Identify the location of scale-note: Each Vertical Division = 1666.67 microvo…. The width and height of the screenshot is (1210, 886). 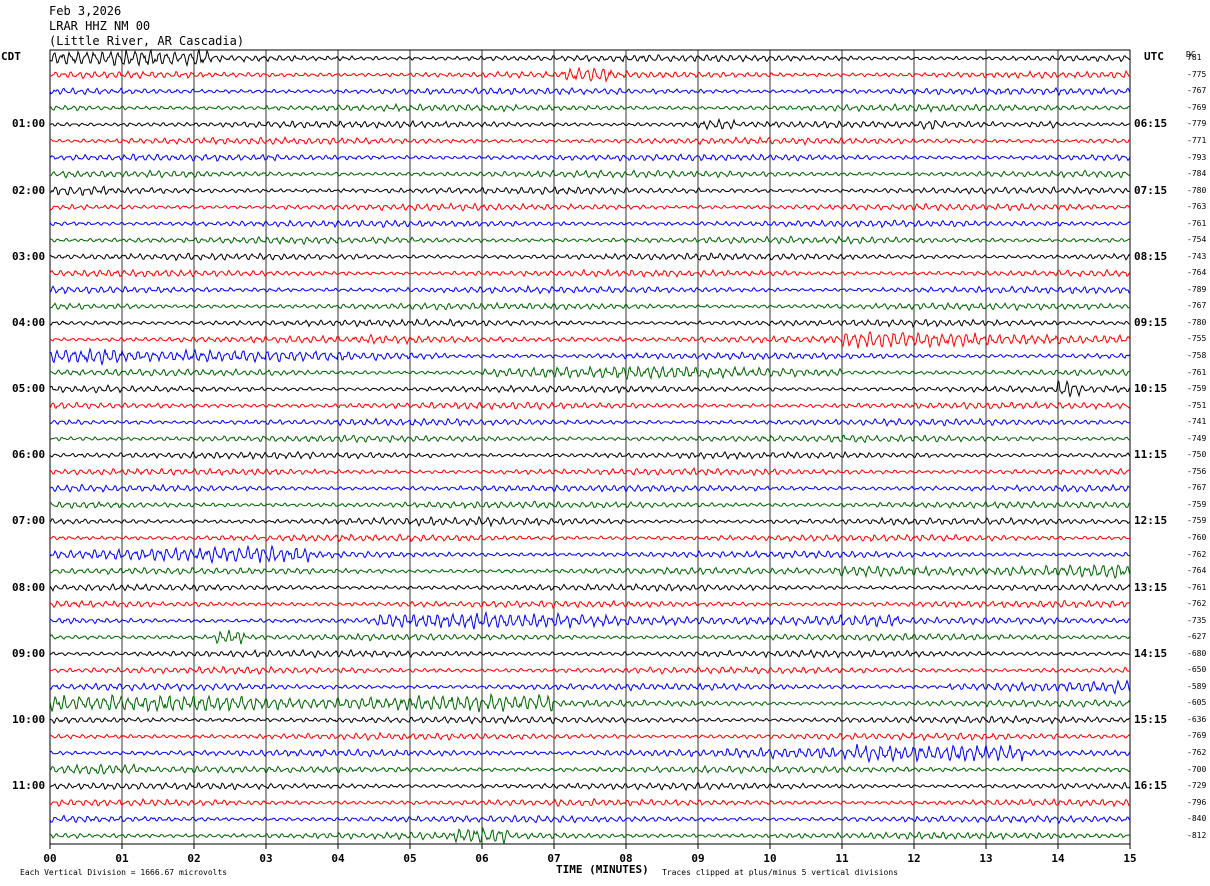
(124, 872).